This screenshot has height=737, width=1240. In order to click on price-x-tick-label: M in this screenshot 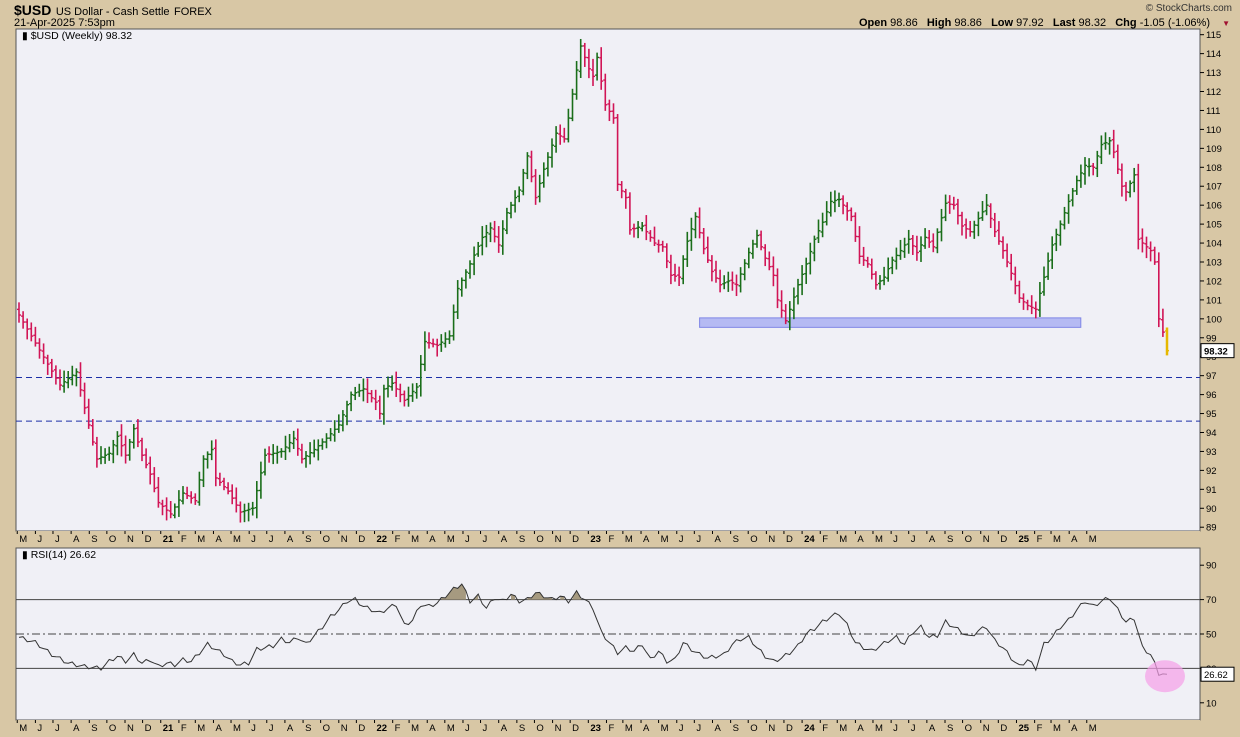, I will do `click(879, 539)`.